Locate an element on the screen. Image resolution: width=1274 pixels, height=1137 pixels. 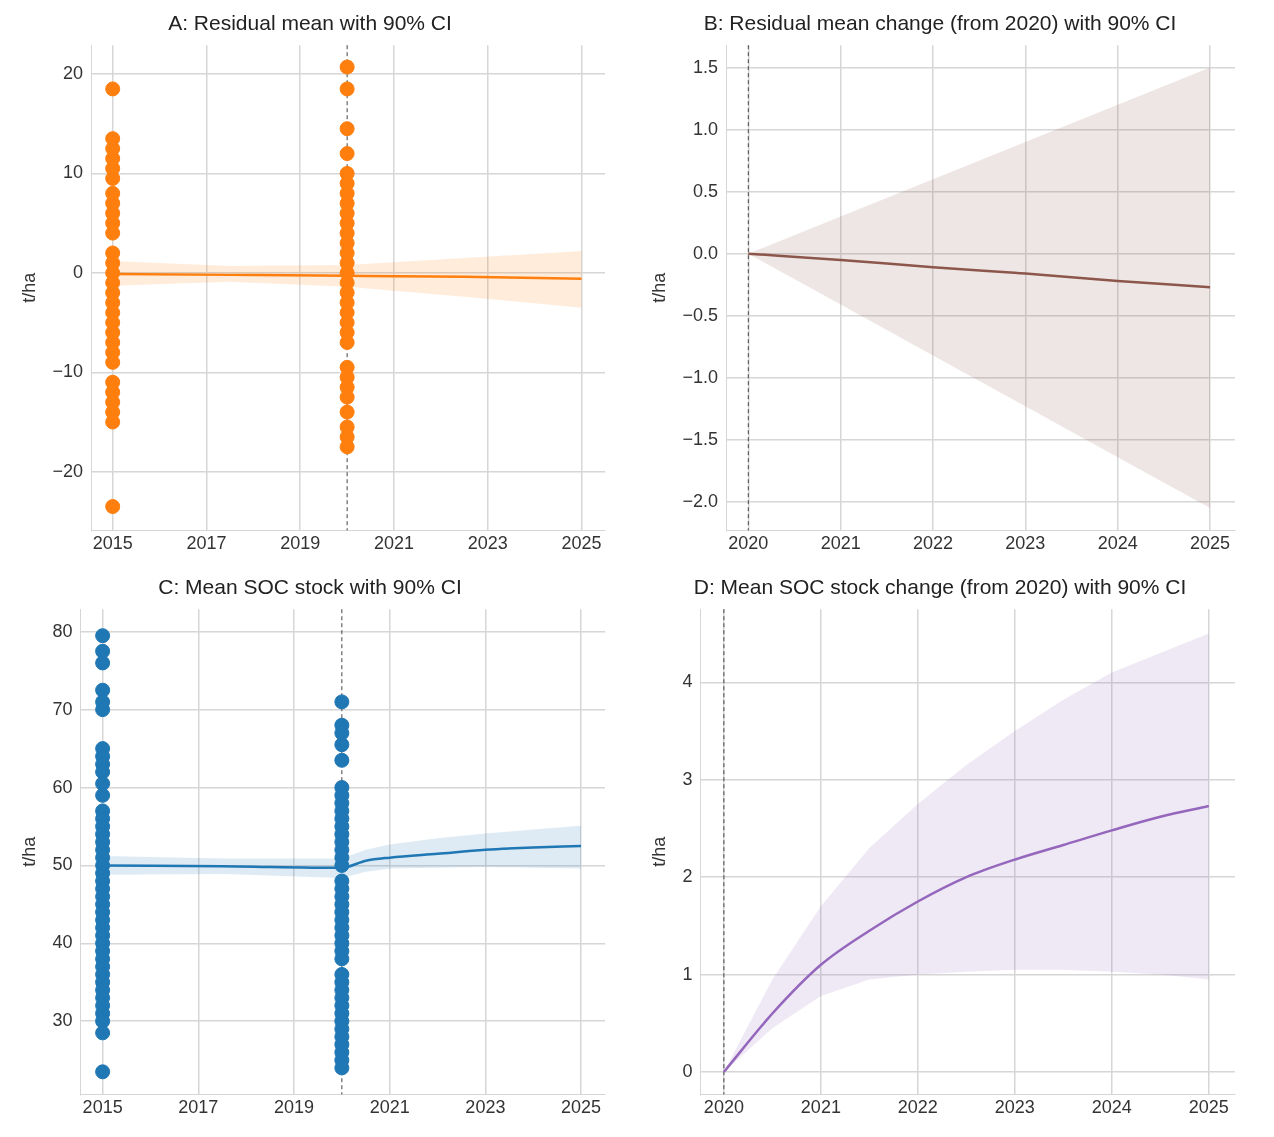
y-tick-label: 4 is located at coordinates (687, 681).